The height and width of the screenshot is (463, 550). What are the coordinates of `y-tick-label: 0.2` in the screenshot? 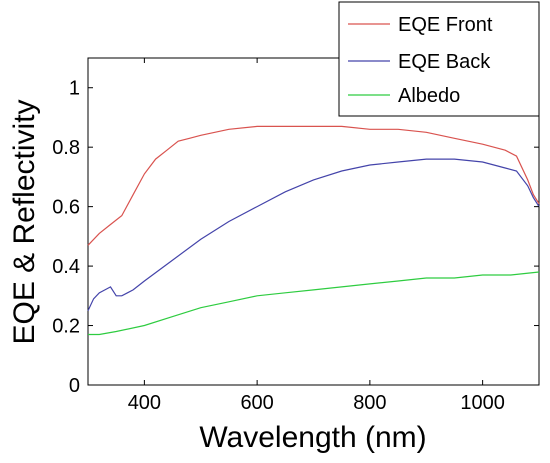 It's located at (66, 327).